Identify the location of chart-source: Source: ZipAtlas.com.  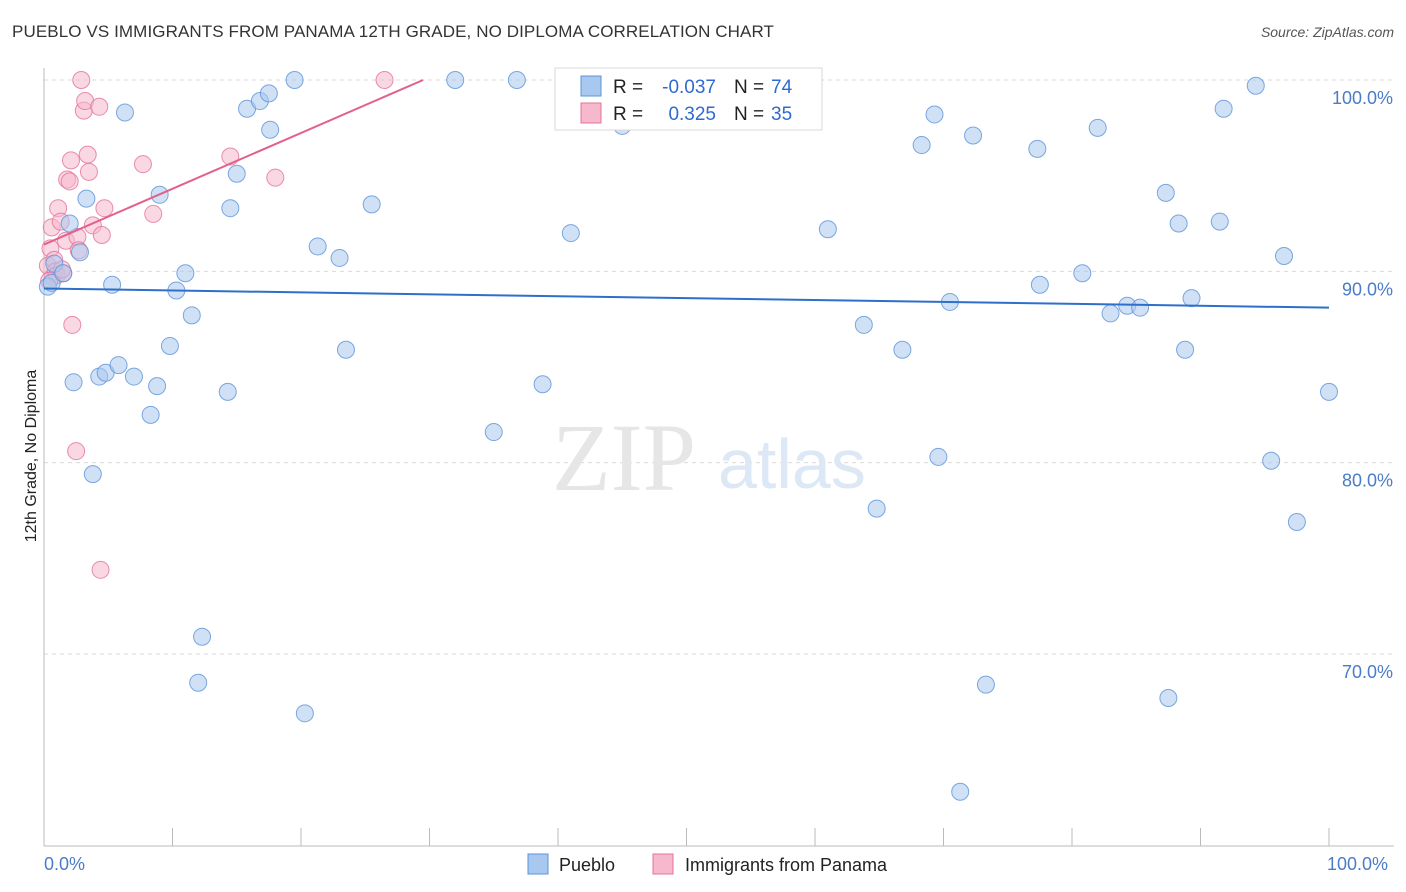
(1327, 32).